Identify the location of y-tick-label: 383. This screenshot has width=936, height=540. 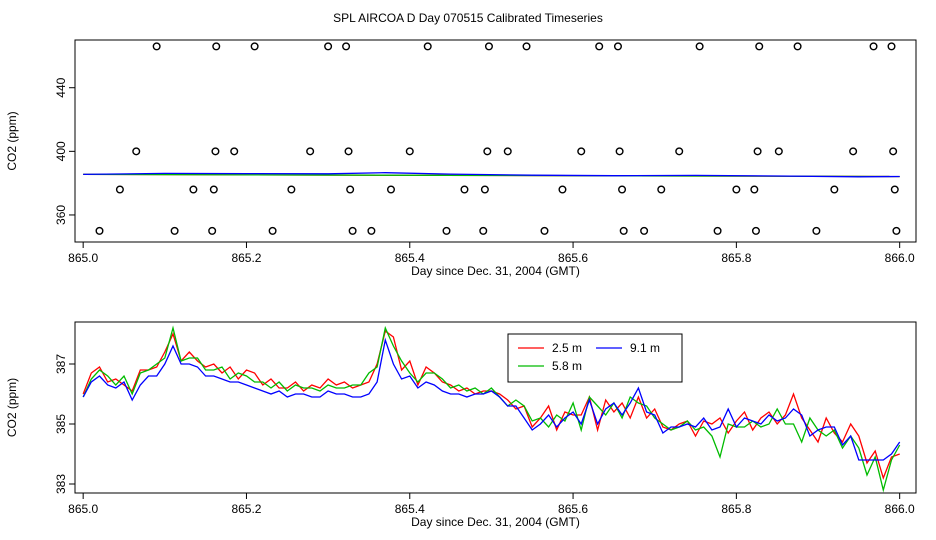
(61, 484).